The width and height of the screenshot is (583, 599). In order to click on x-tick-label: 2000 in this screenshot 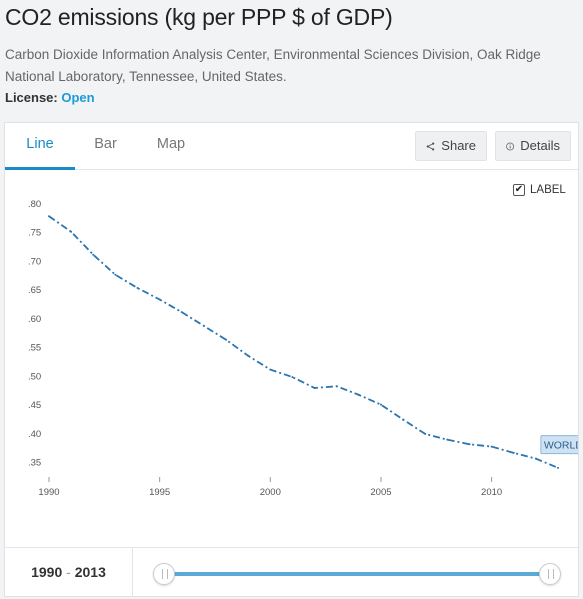, I will do `click(270, 492)`.